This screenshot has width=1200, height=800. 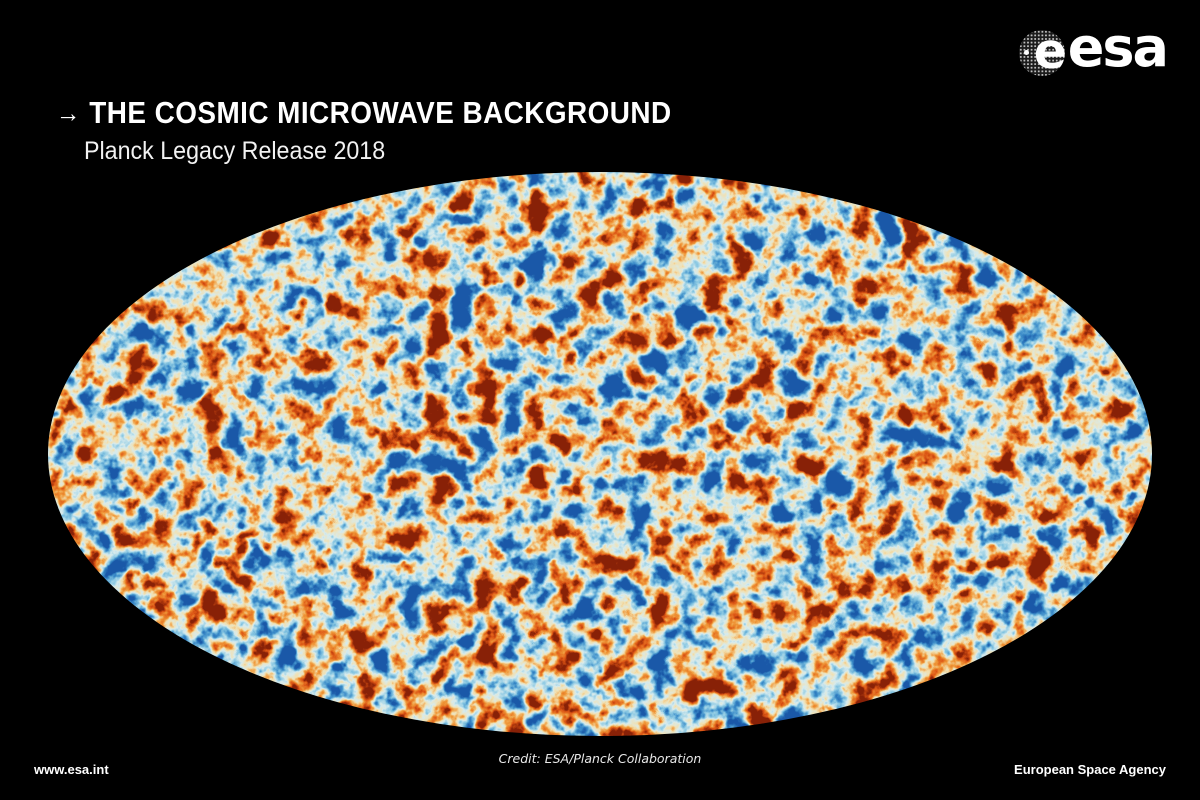 What do you see at coordinates (600, 758) in the screenshot?
I see `credit-text: Credit: ESA/Planck Collaboration` at bounding box center [600, 758].